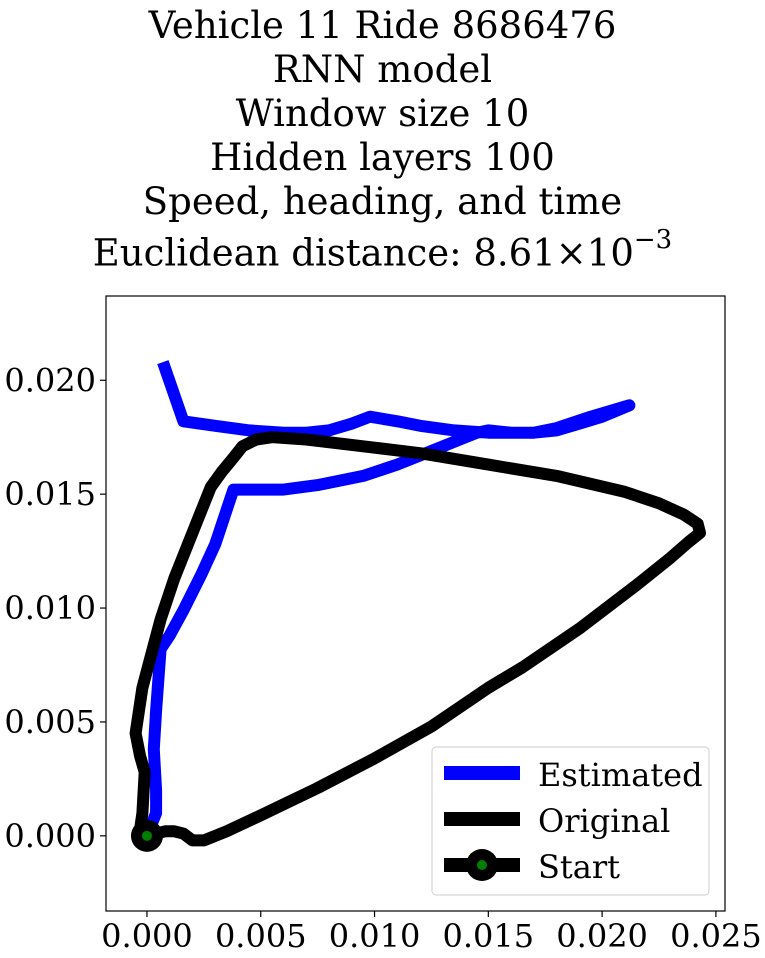 The image size is (765, 958). Describe the element at coordinates (653, 240) in the screenshot. I see `metric-exponent: −3` at that location.